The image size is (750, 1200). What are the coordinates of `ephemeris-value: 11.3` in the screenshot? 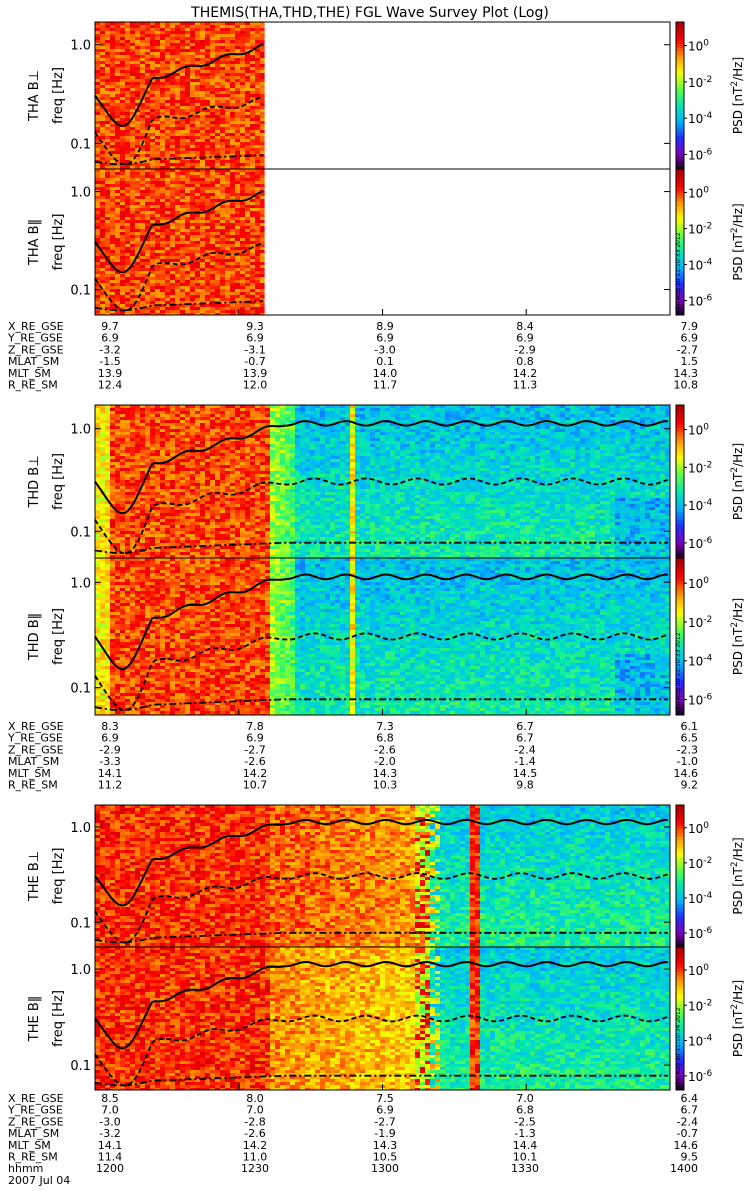 It's located at (525, 385).